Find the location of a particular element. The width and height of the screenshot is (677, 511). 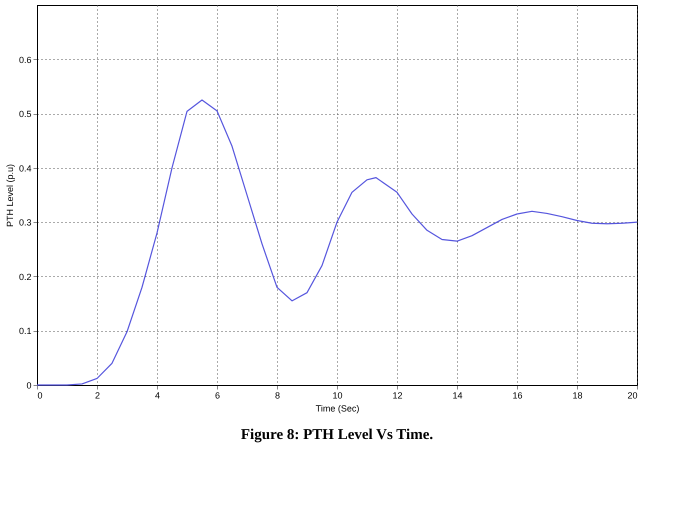

y-tick-label: 0.3 is located at coordinates (25, 223).